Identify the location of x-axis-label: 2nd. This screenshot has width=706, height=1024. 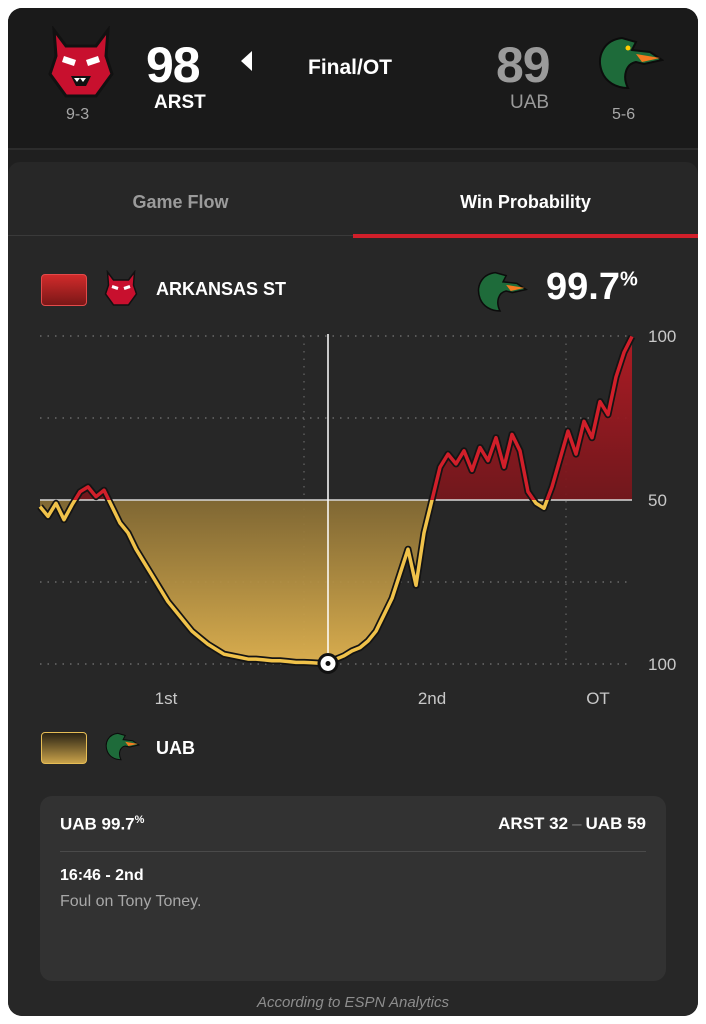
(432, 698).